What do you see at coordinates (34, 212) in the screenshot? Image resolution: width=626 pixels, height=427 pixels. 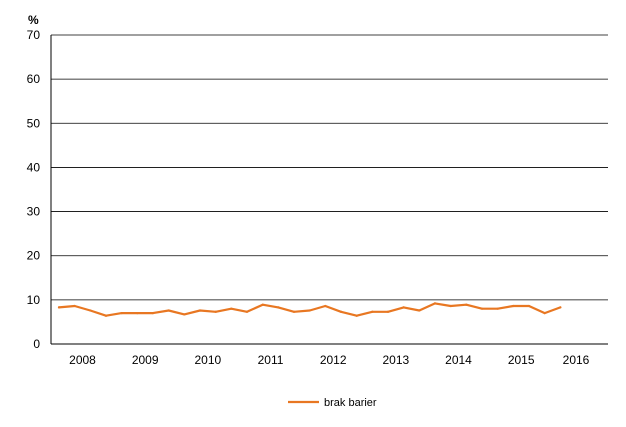 I see `y-tick-label-30: 30` at bounding box center [34, 212].